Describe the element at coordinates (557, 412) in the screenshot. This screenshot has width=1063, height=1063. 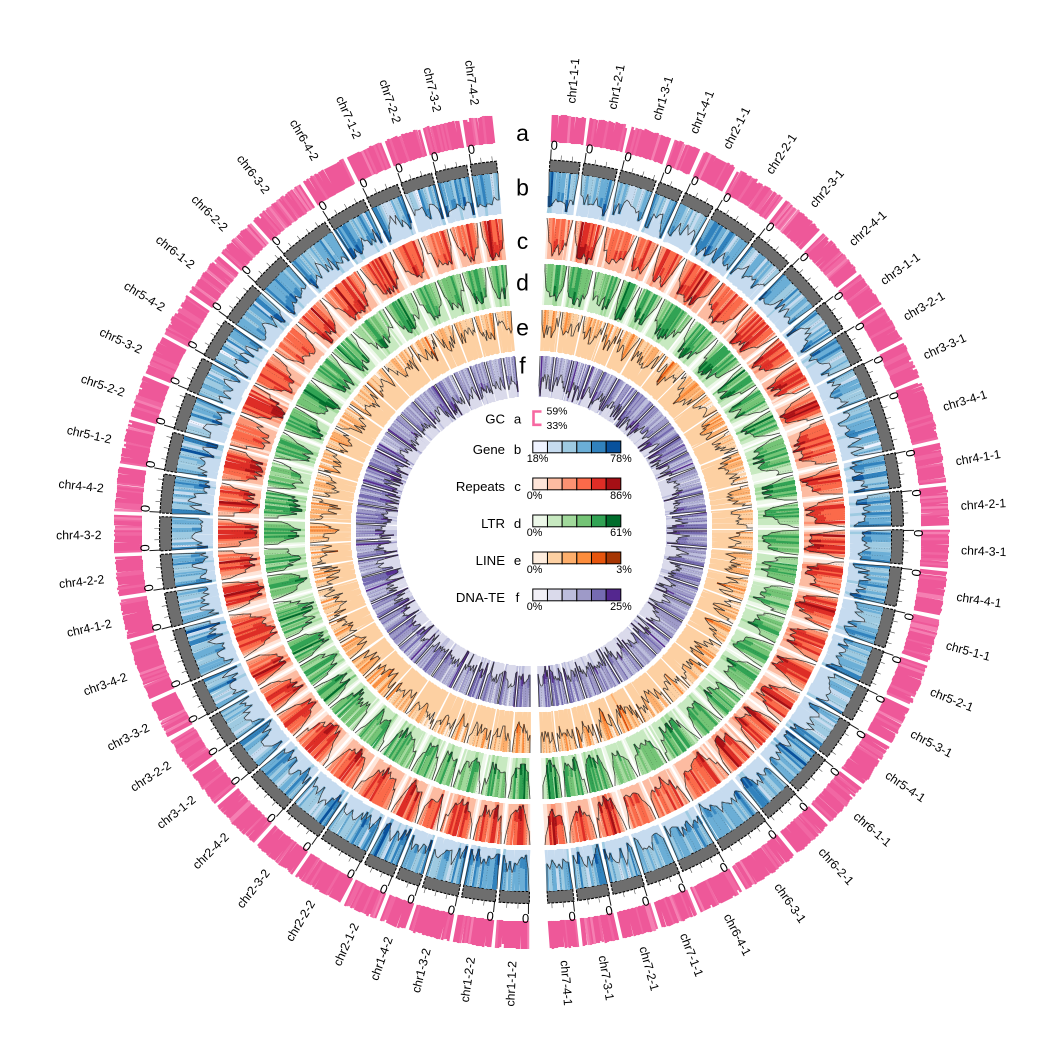
I see `svg-text: 59%` at that location.